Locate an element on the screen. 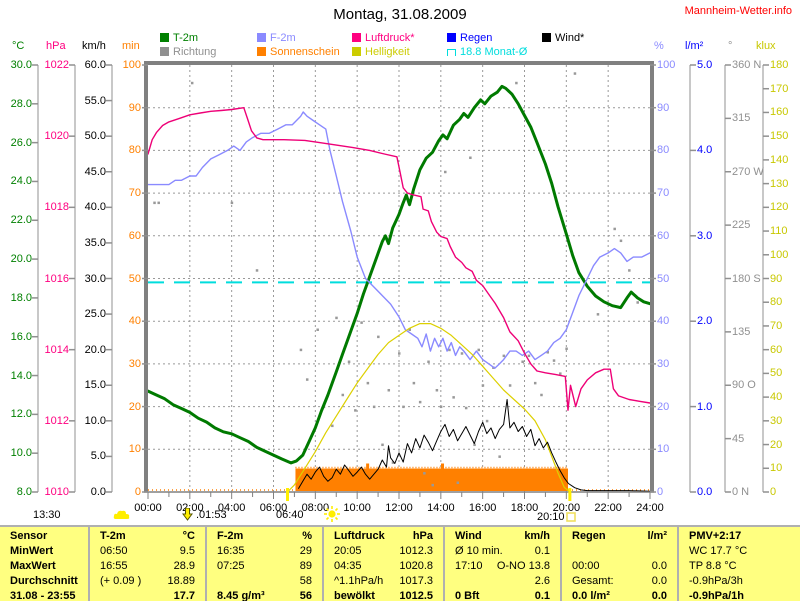 The width and height of the screenshot is (800, 601). sunset-icon is located at coordinates (571, 517).